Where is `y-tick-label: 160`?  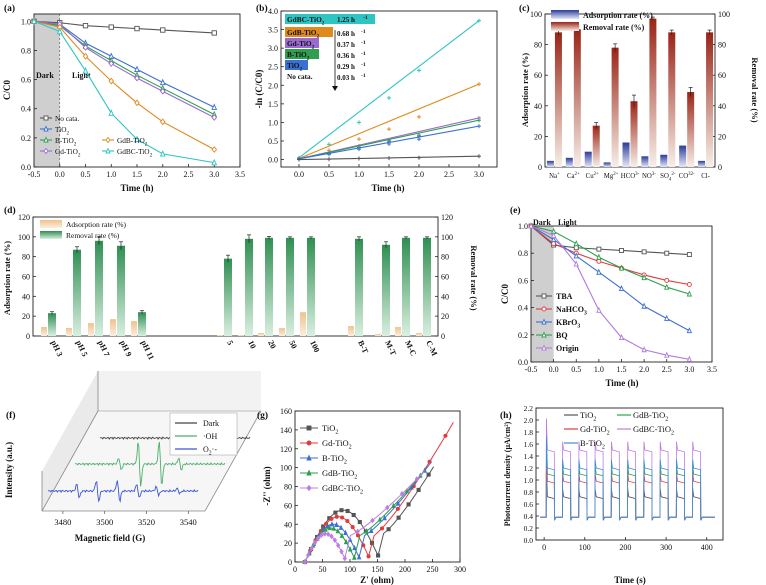 y-tick-label: 160 is located at coordinates (286, 411).